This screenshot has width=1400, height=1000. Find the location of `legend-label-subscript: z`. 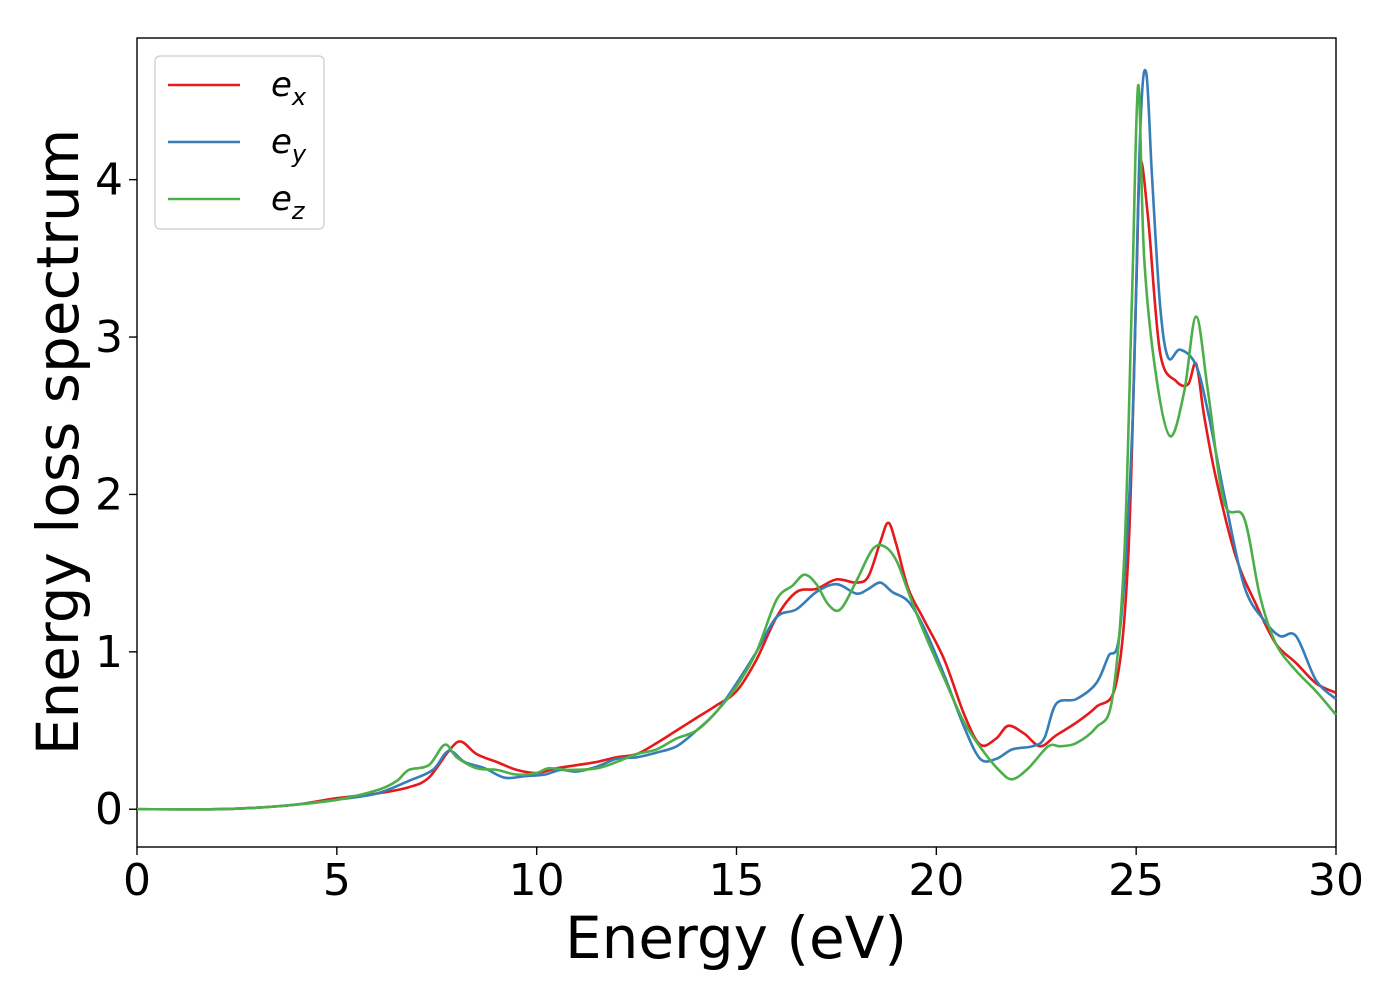

legend-label-subscript: z is located at coordinates (298, 211).